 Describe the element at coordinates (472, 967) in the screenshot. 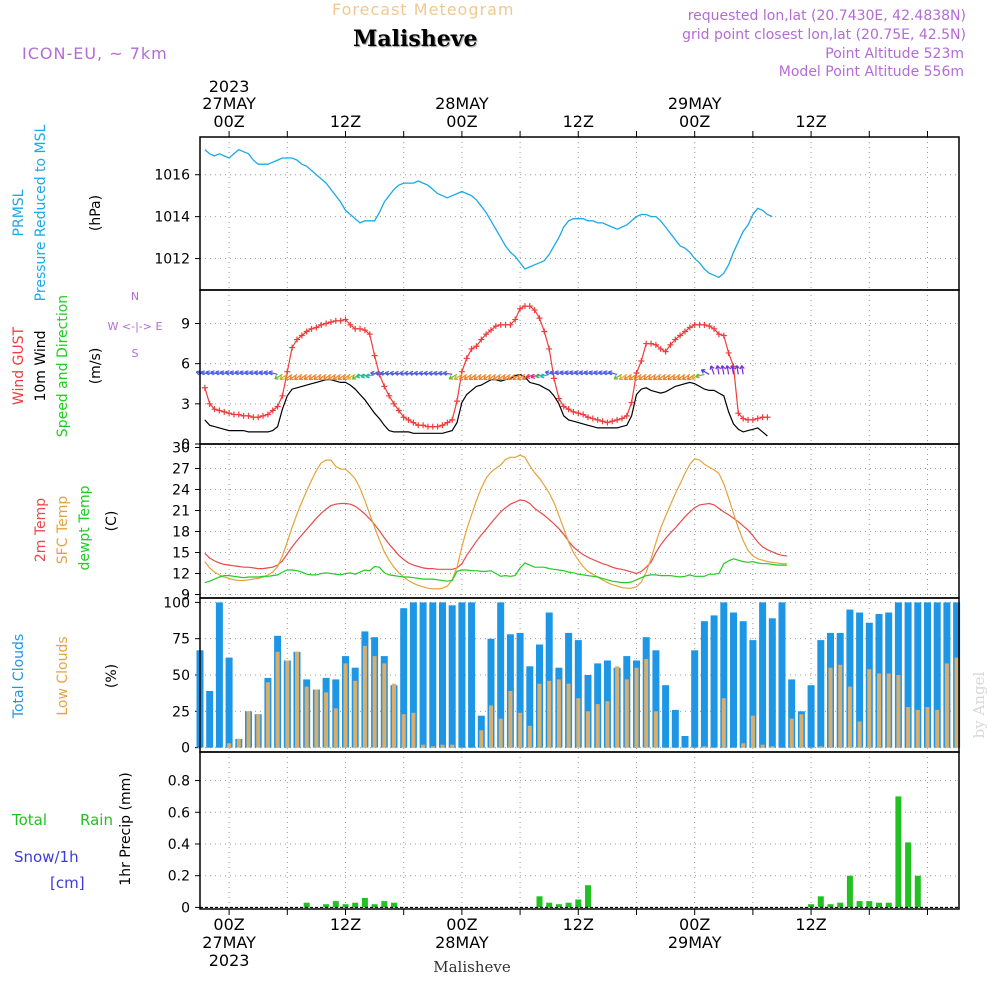

I see `footer-location: Malisheve` at that location.